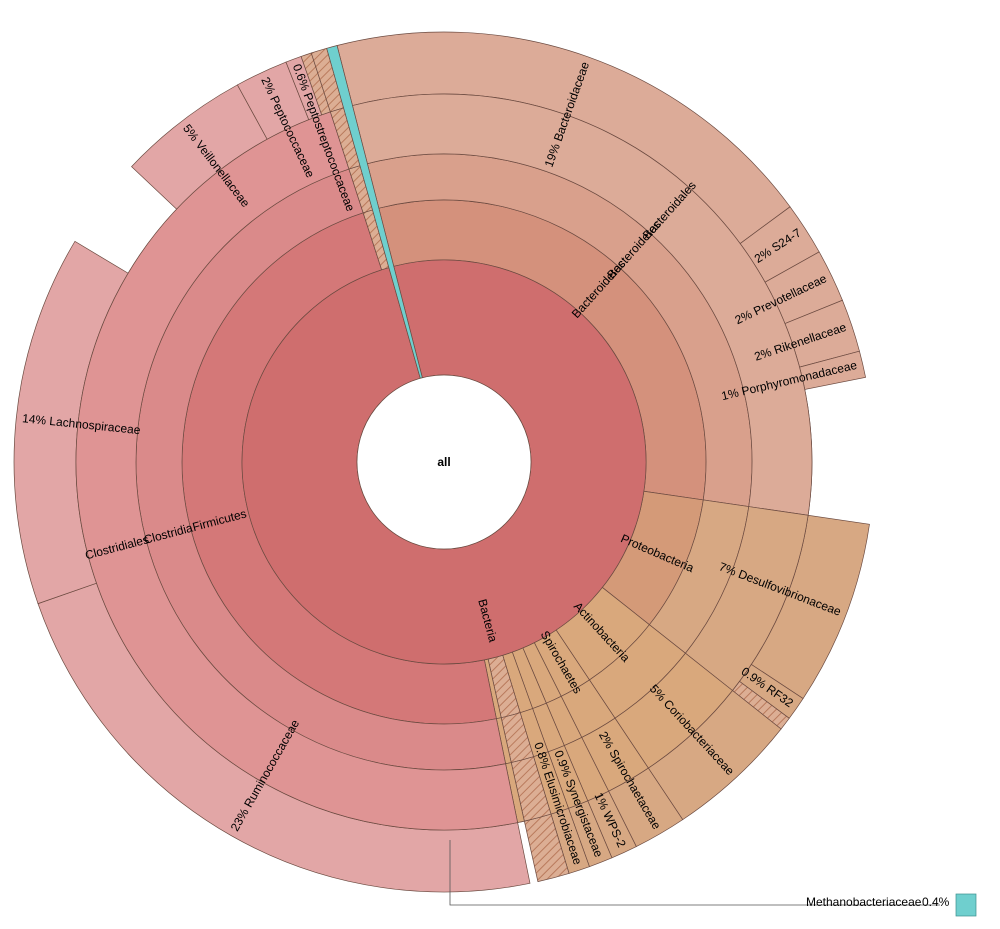 The height and width of the screenshot is (929, 1000). I want to click on callout-percent: 0.4%, so click(936, 902).